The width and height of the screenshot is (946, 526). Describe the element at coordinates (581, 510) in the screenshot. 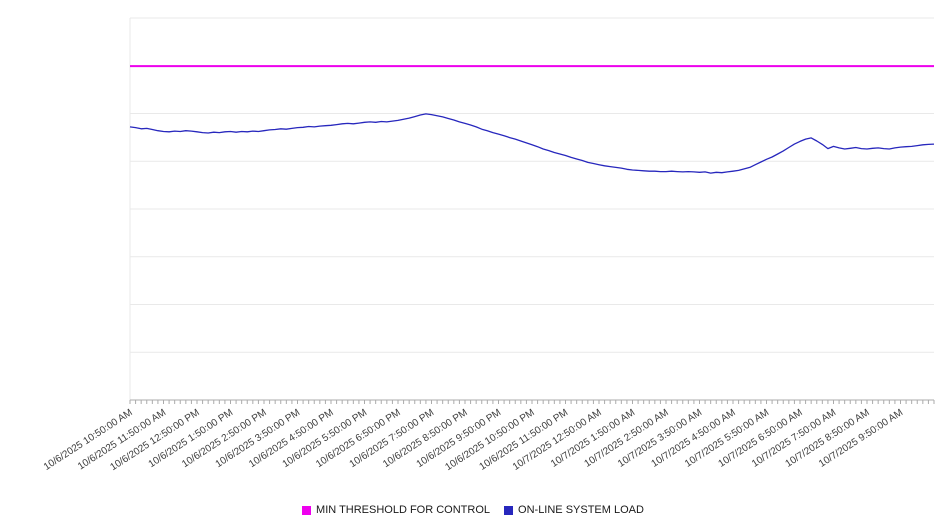

I see `system-load-legend-label: ON-LINE SYSTEM LOAD` at that location.